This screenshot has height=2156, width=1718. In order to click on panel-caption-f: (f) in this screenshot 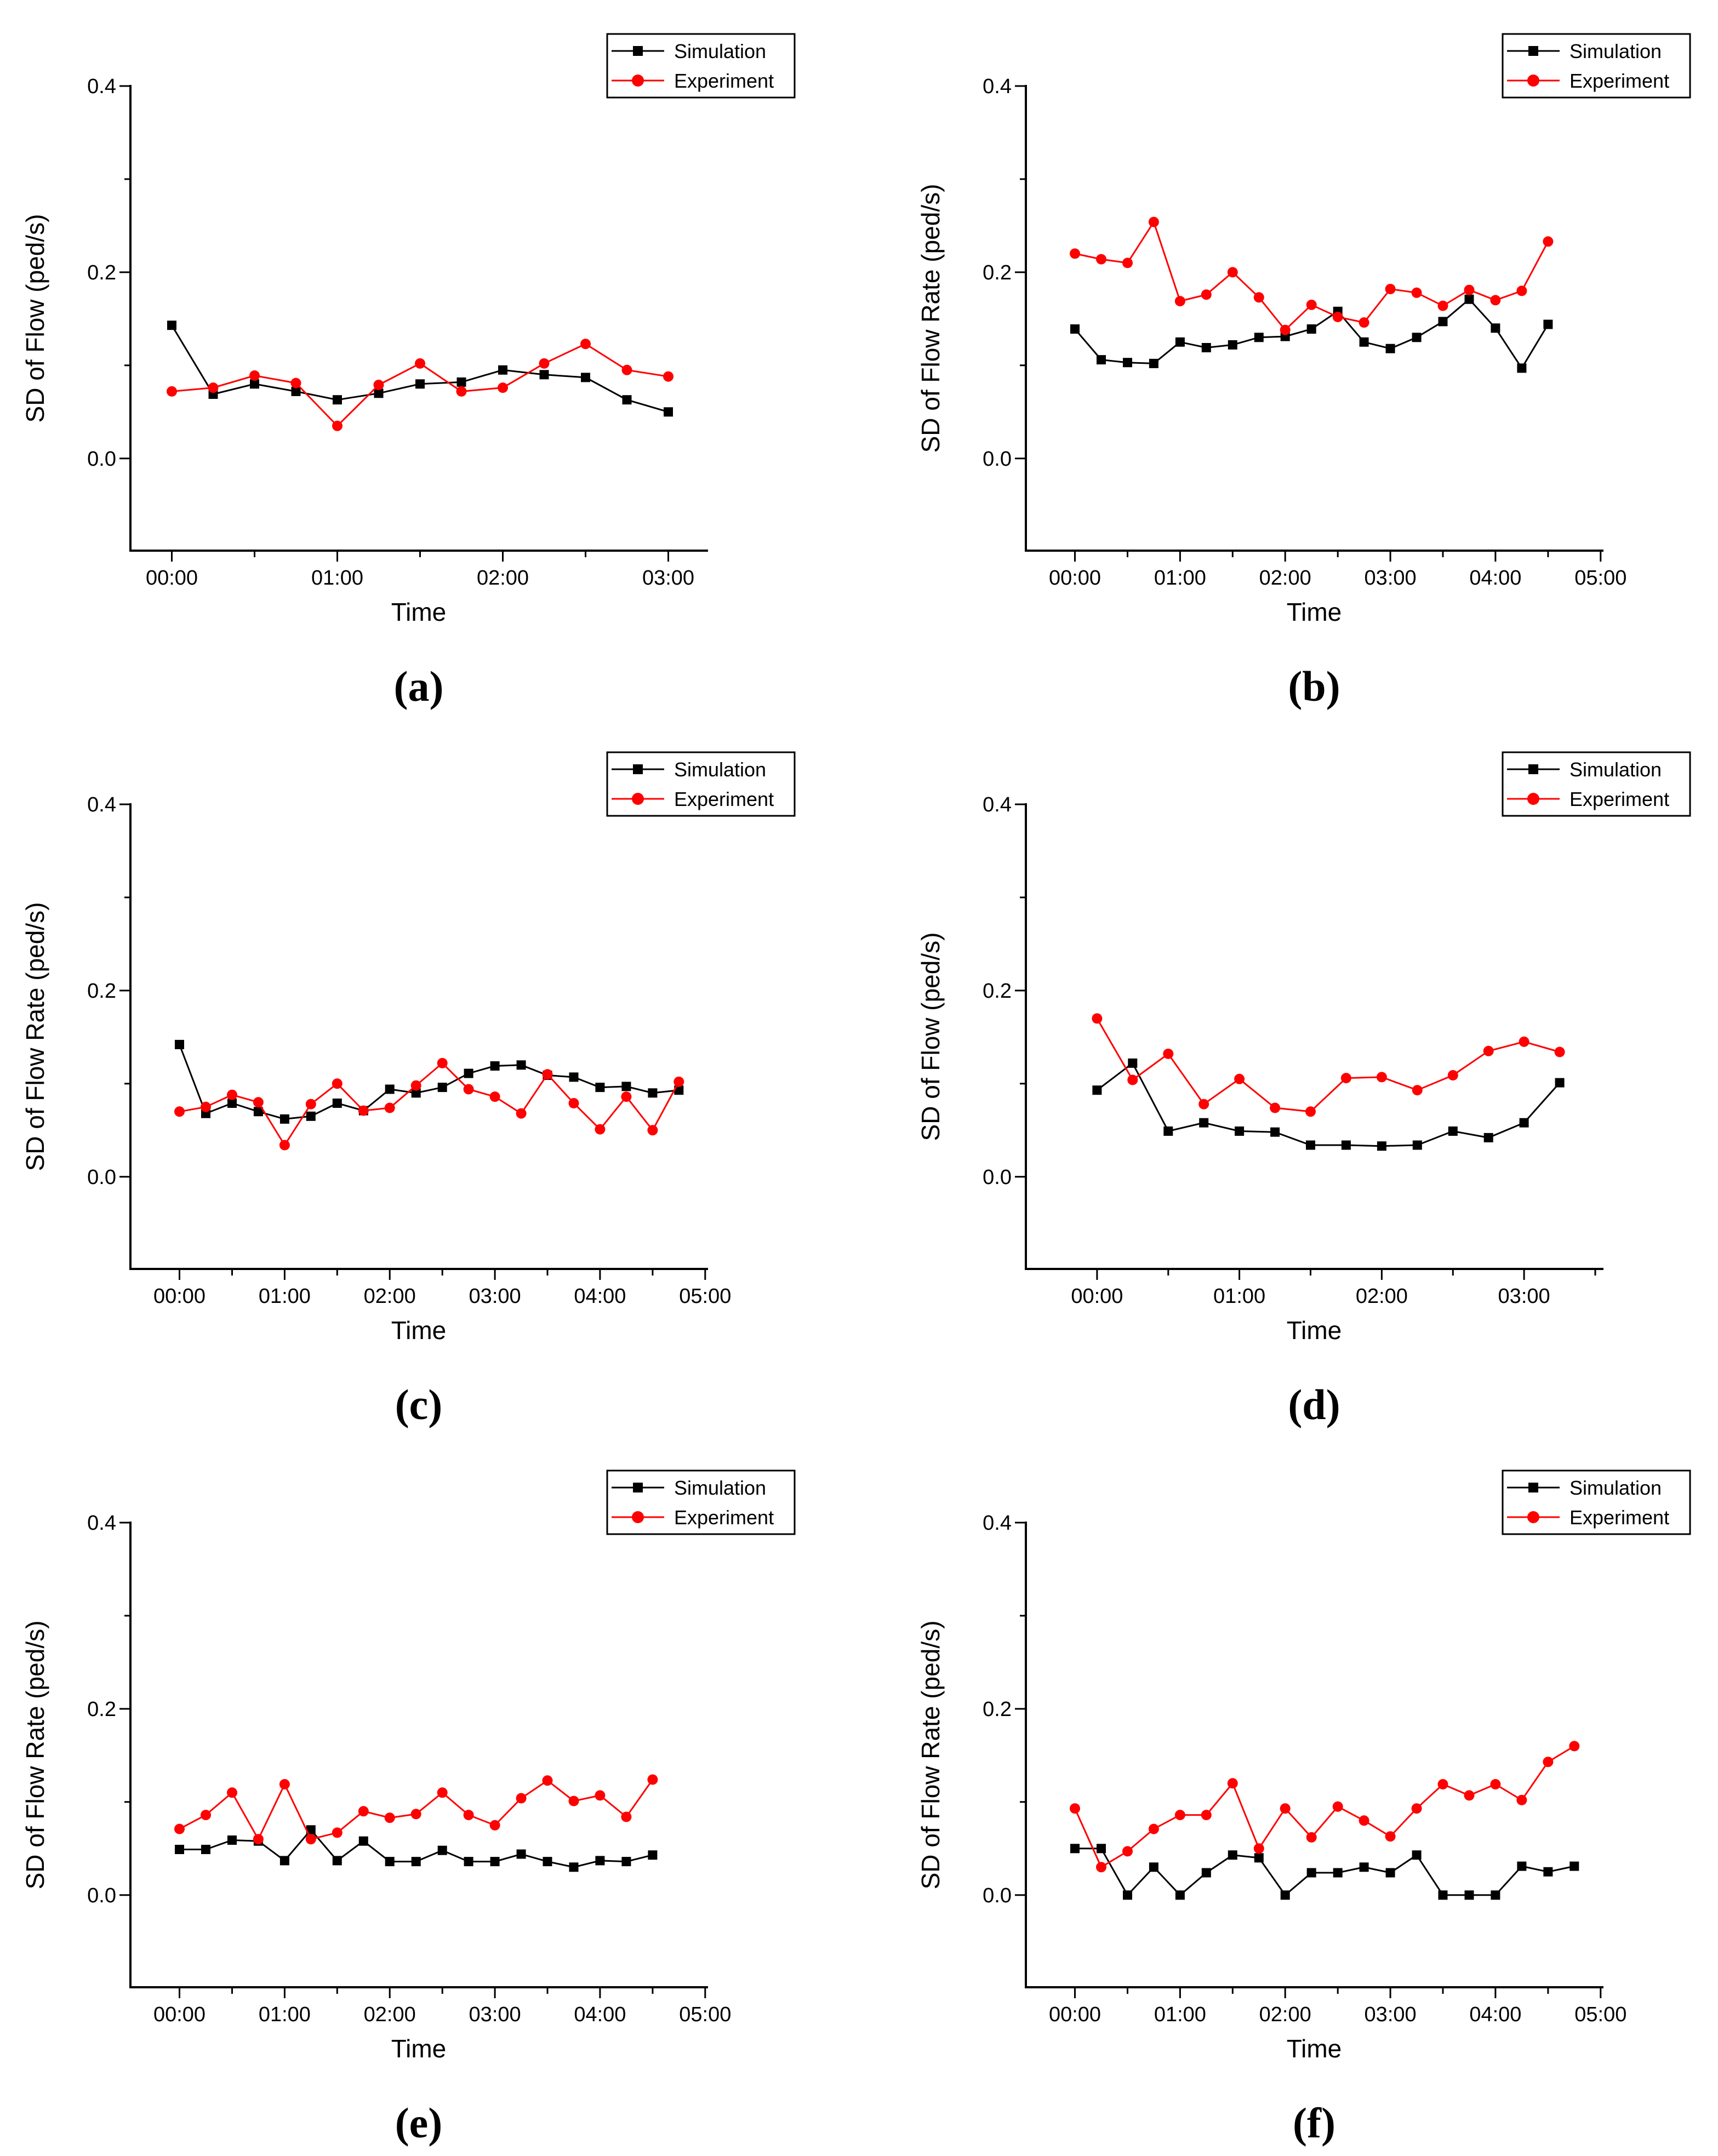, I will do `click(1314, 2123)`.